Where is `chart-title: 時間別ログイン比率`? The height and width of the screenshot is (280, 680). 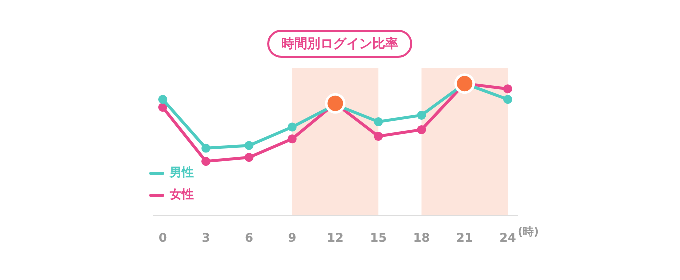 chart-title: 時間別ログイン比率 is located at coordinates (340, 44).